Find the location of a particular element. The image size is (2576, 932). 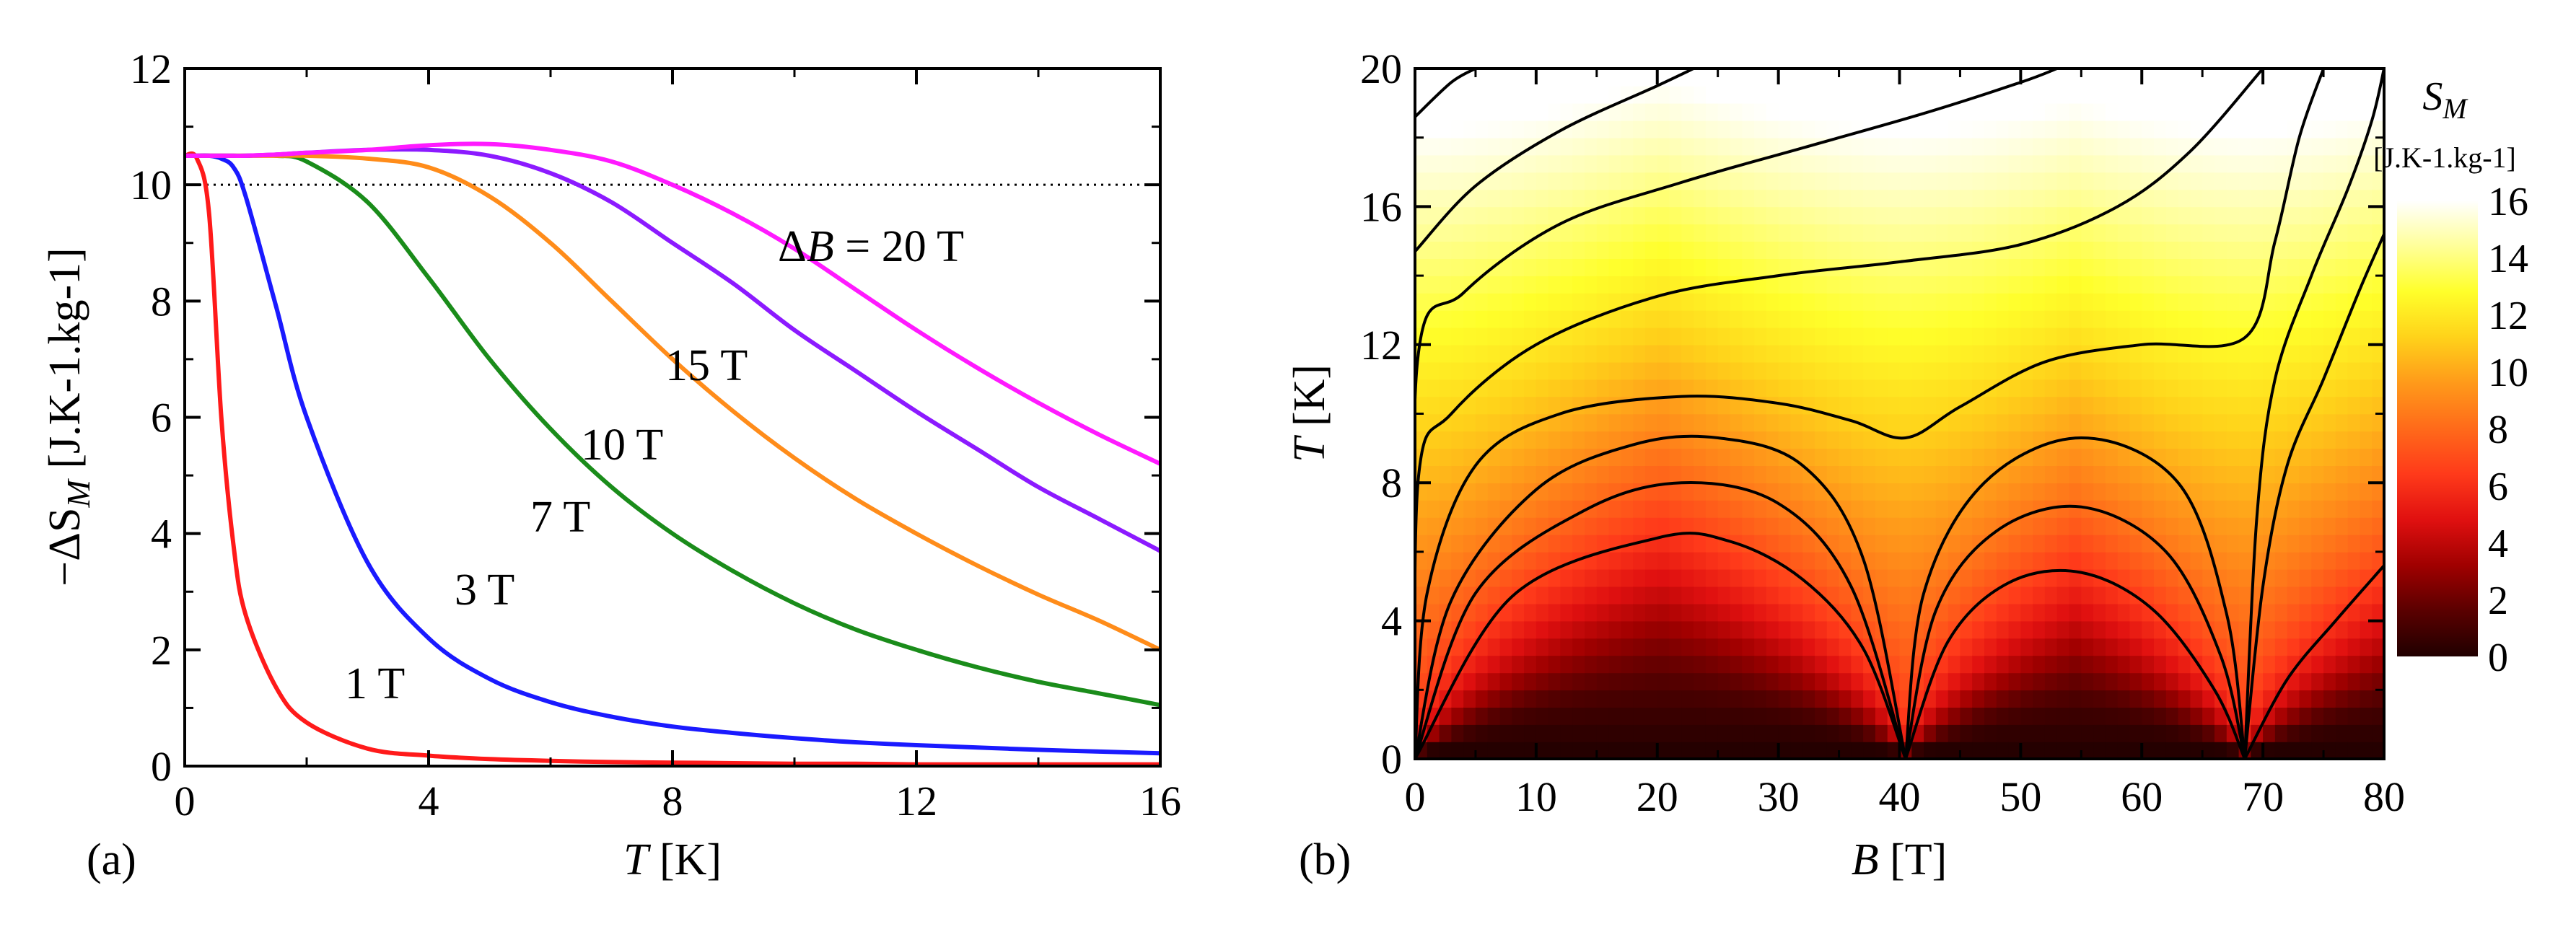

colorbar-tick-label: 4 is located at coordinates (2498, 544).